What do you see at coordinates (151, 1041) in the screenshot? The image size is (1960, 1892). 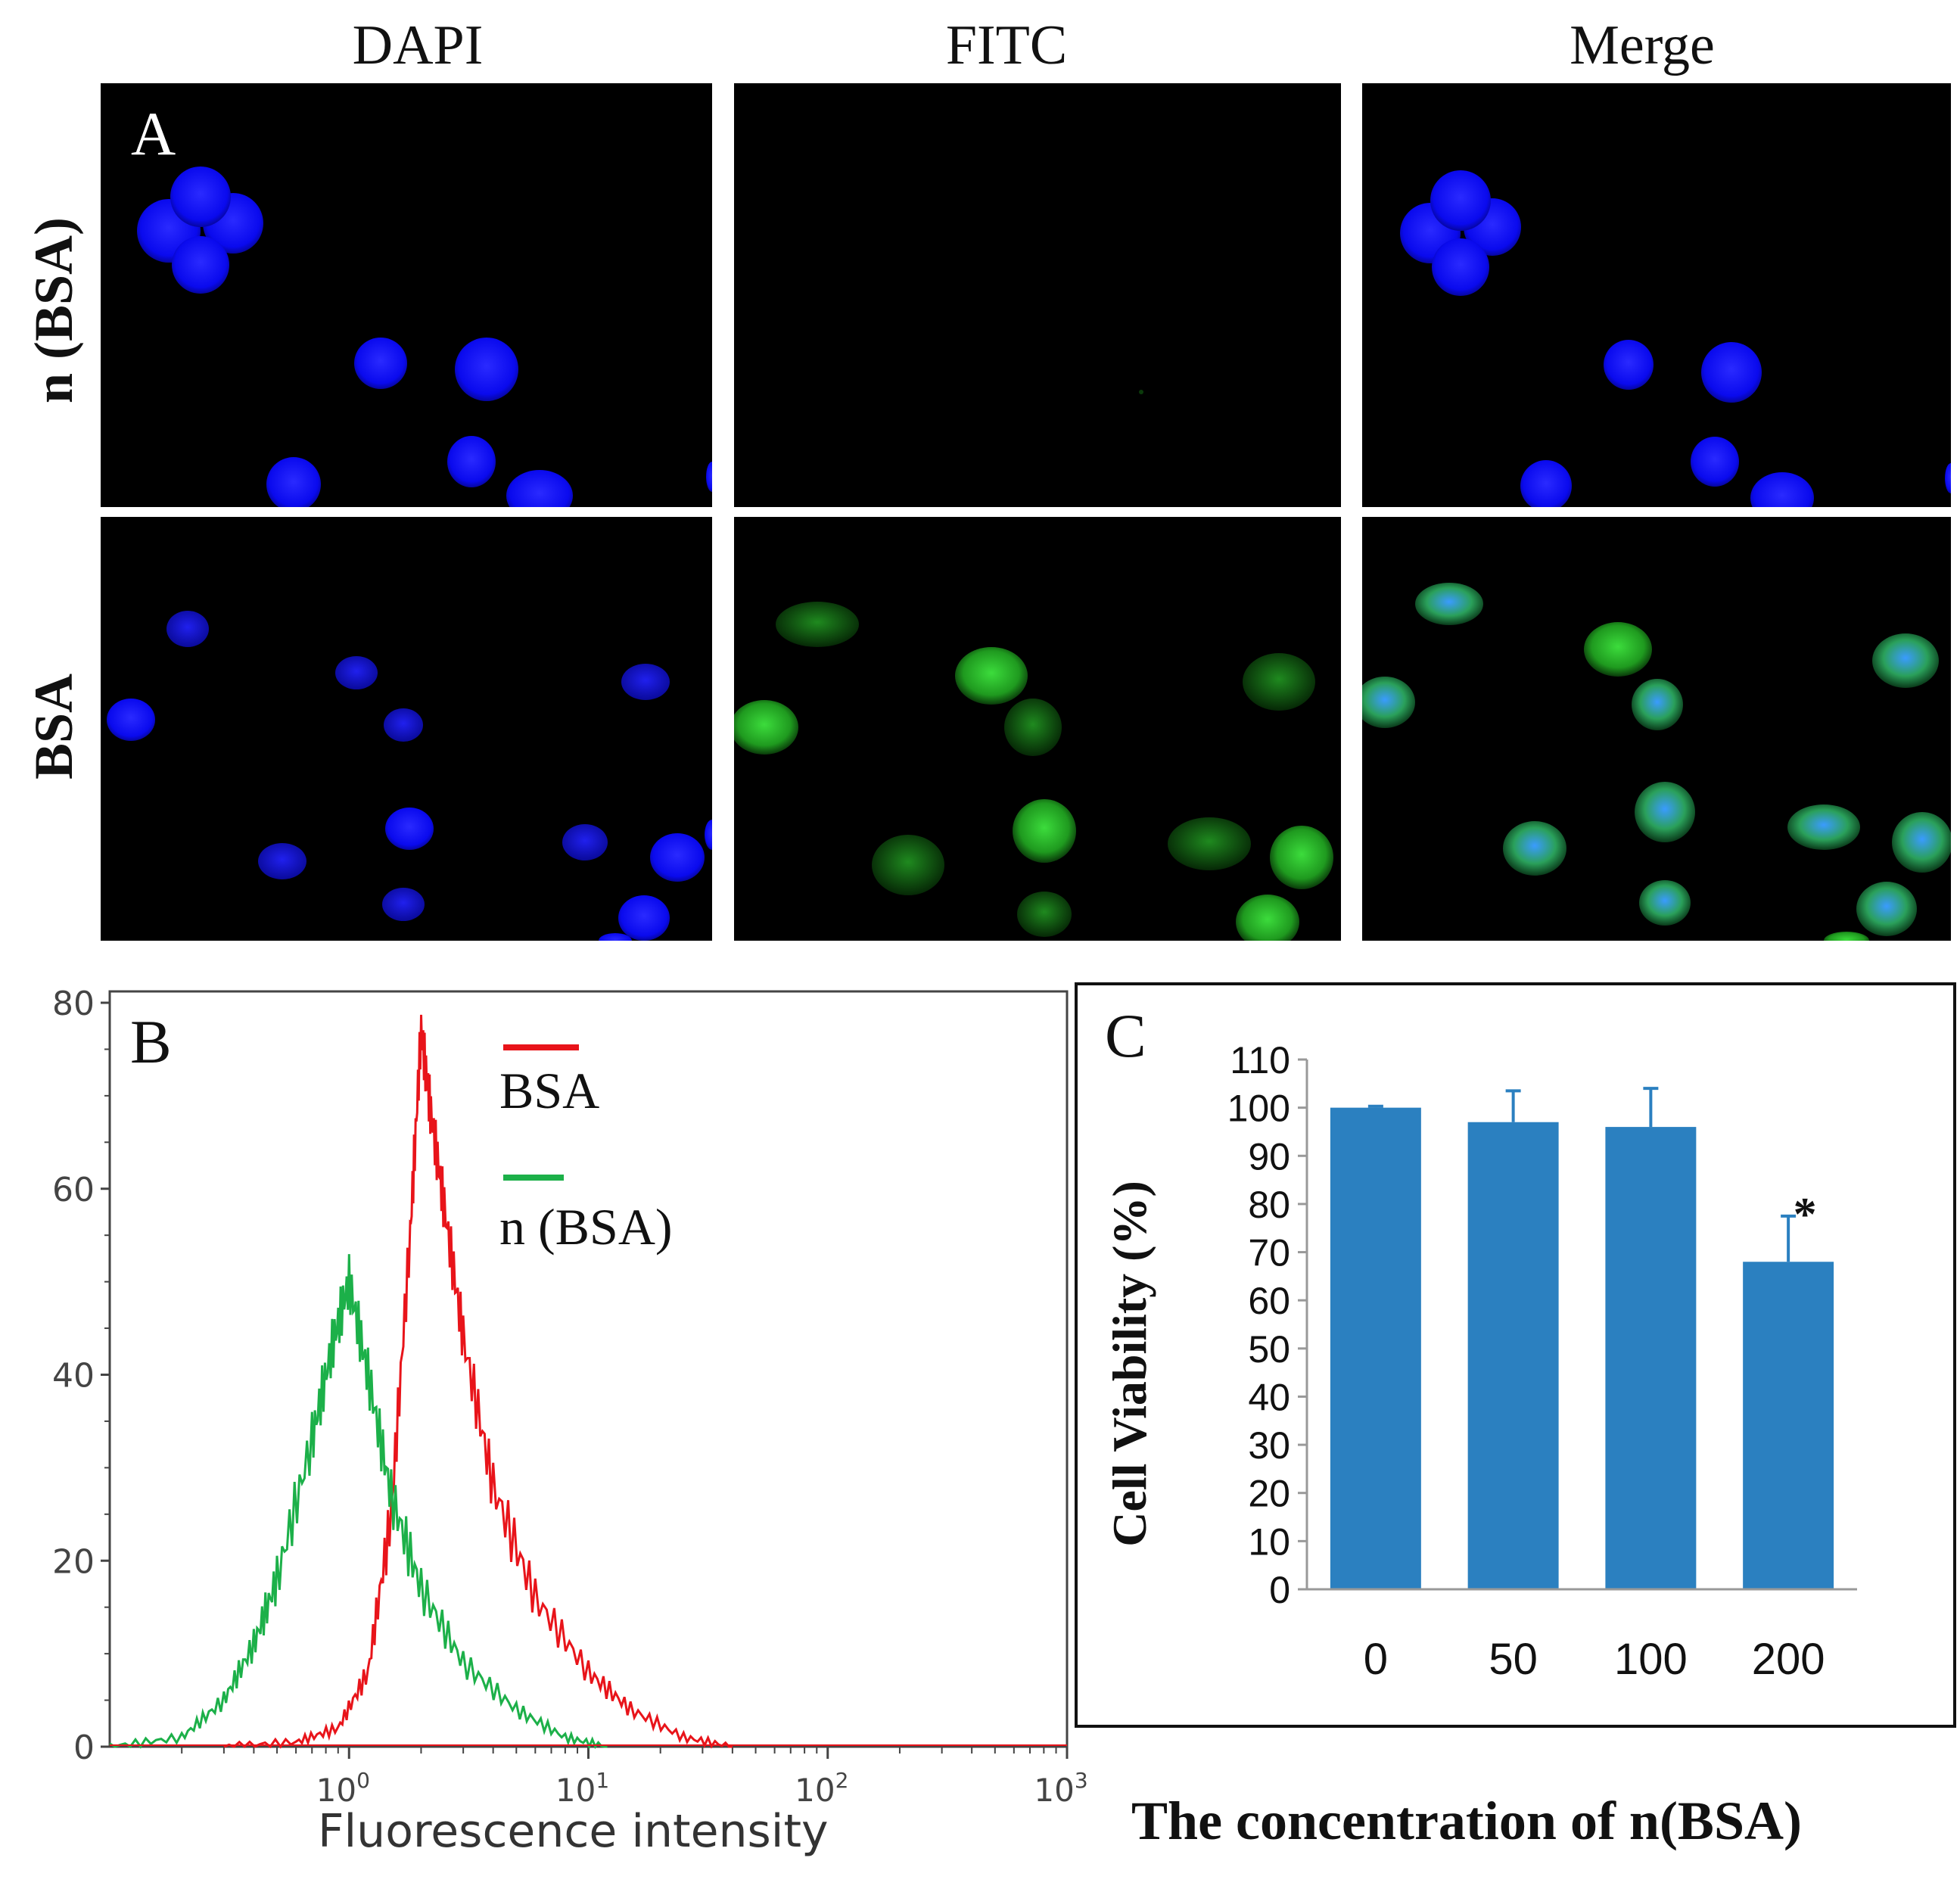 I see `panel-letter-b: B` at bounding box center [151, 1041].